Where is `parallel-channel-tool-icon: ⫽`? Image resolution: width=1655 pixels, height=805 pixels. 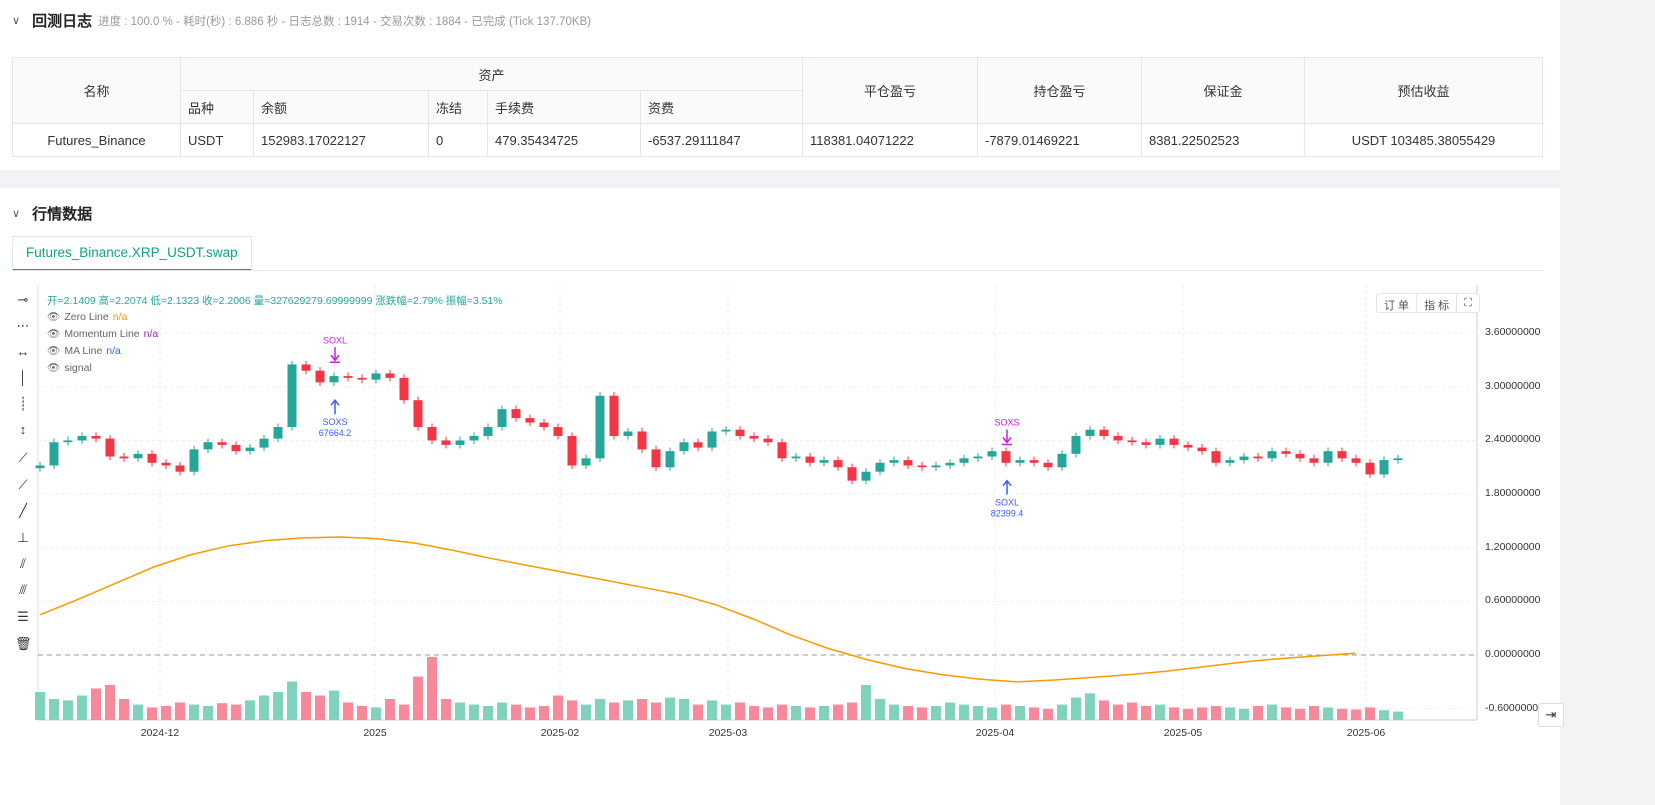
parallel-channel-tool-icon: ⫽ is located at coordinates (23, 563).